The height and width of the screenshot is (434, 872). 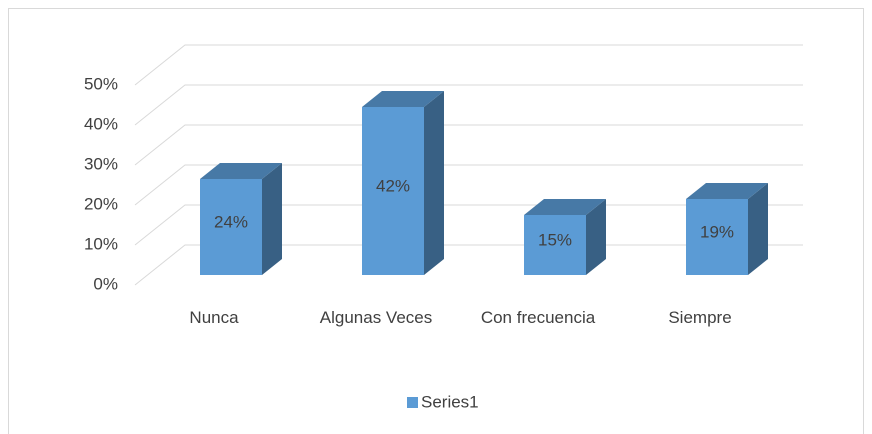 What do you see at coordinates (105, 283) in the screenshot?
I see `y-tick-label: 0%` at bounding box center [105, 283].